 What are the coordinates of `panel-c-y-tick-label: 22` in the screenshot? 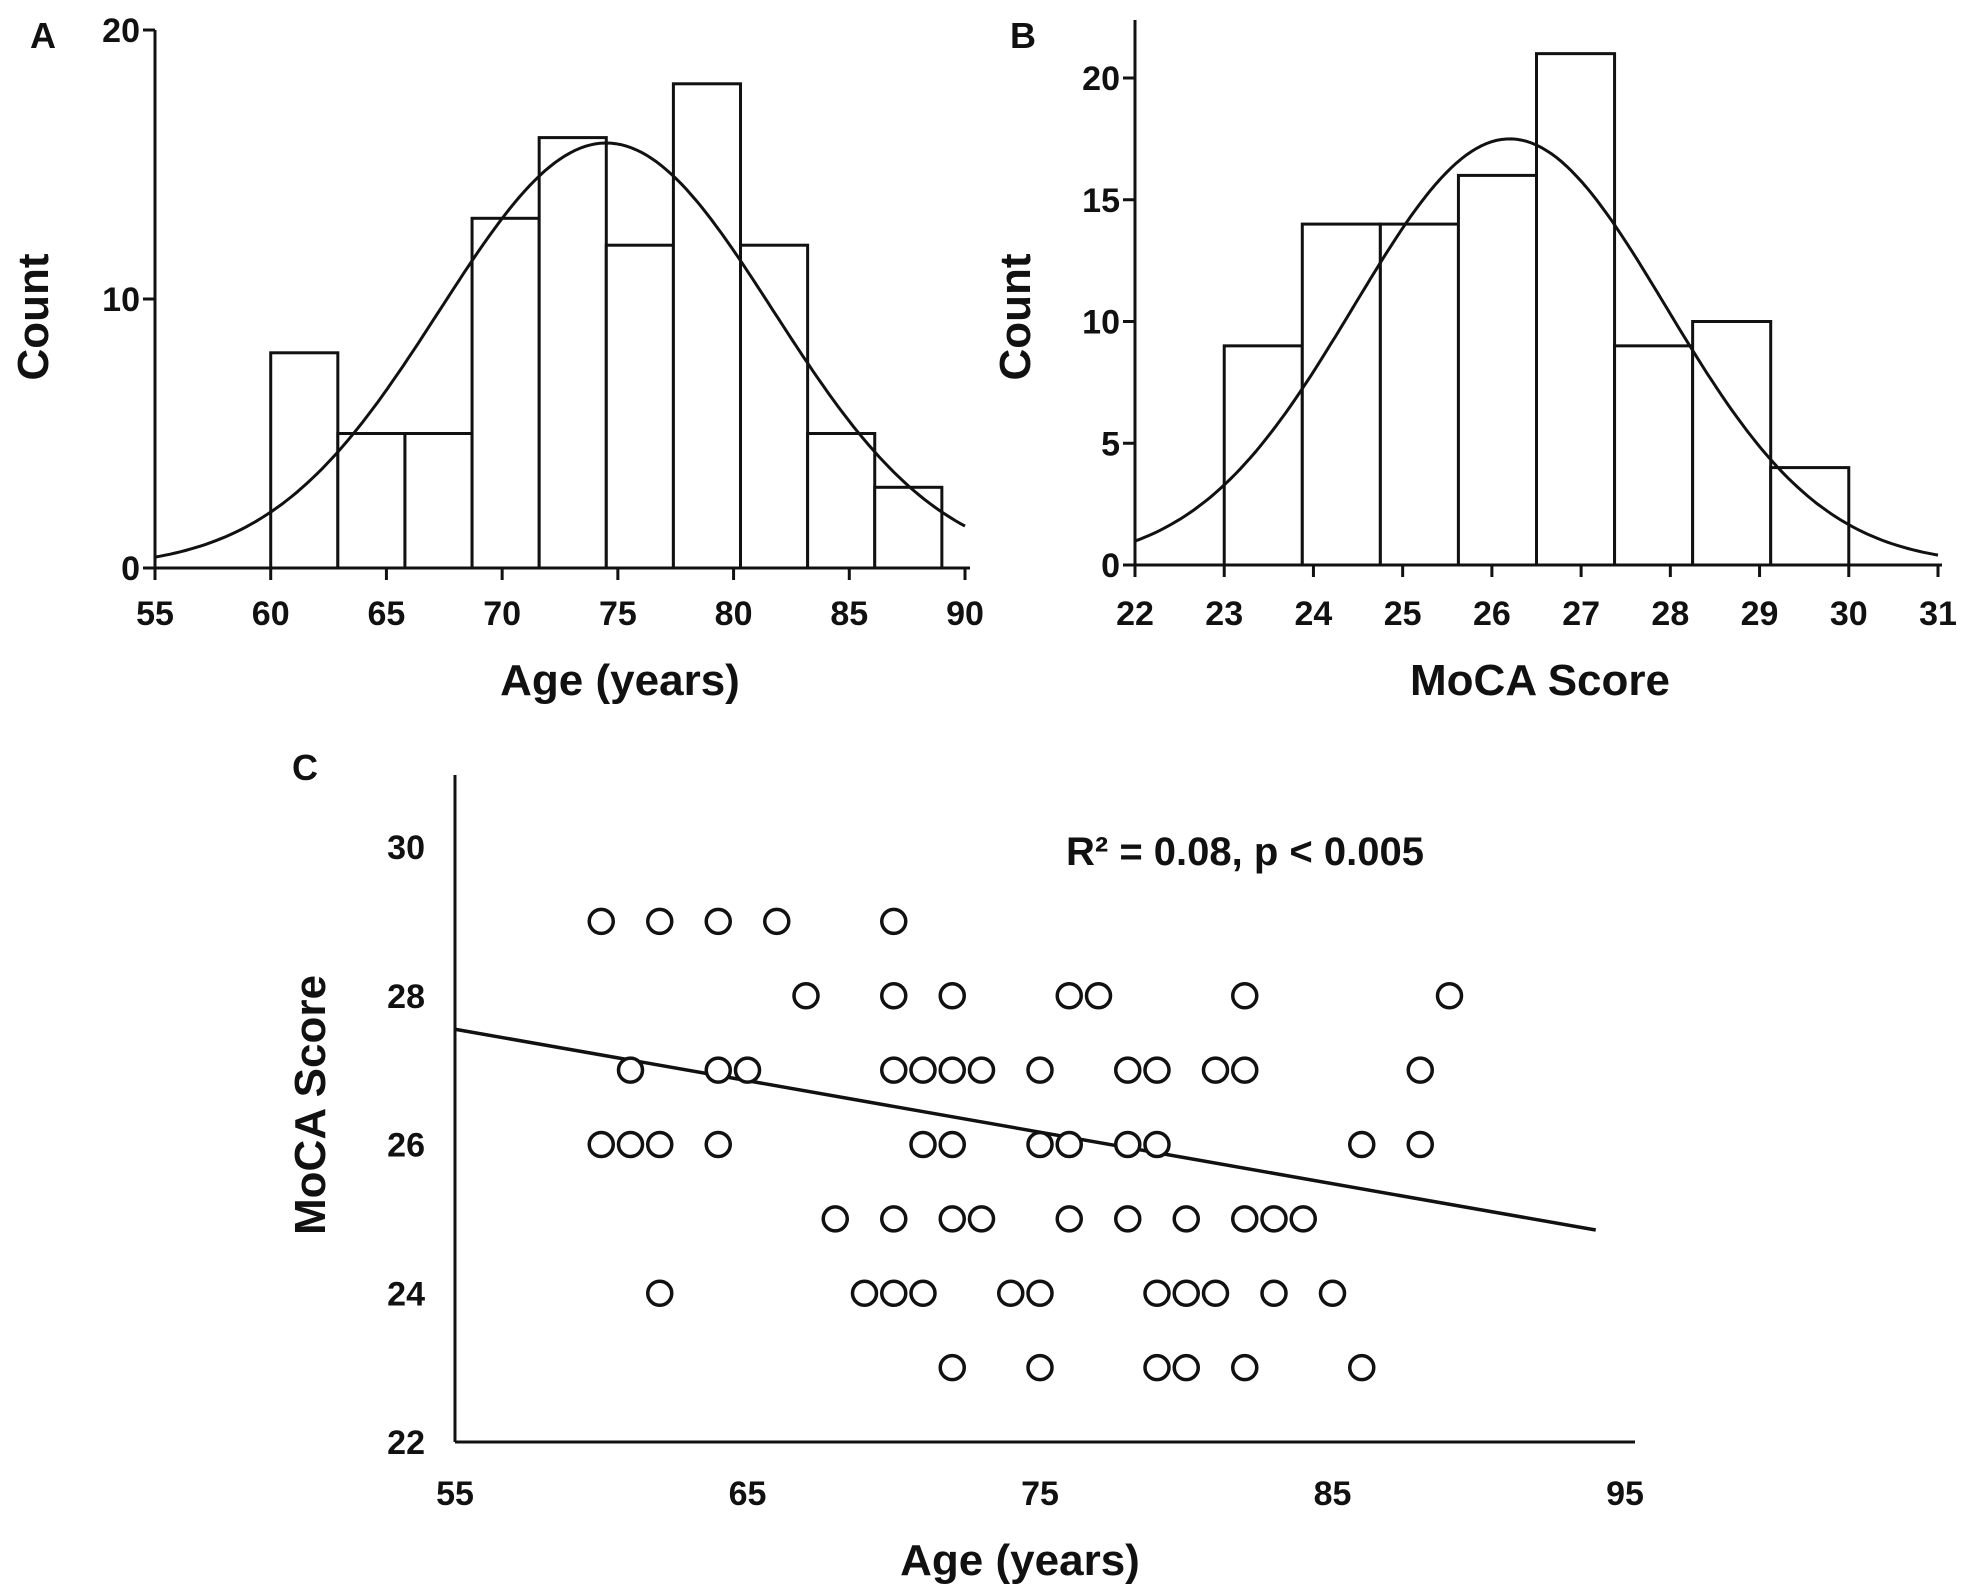 It's located at (406, 1443).